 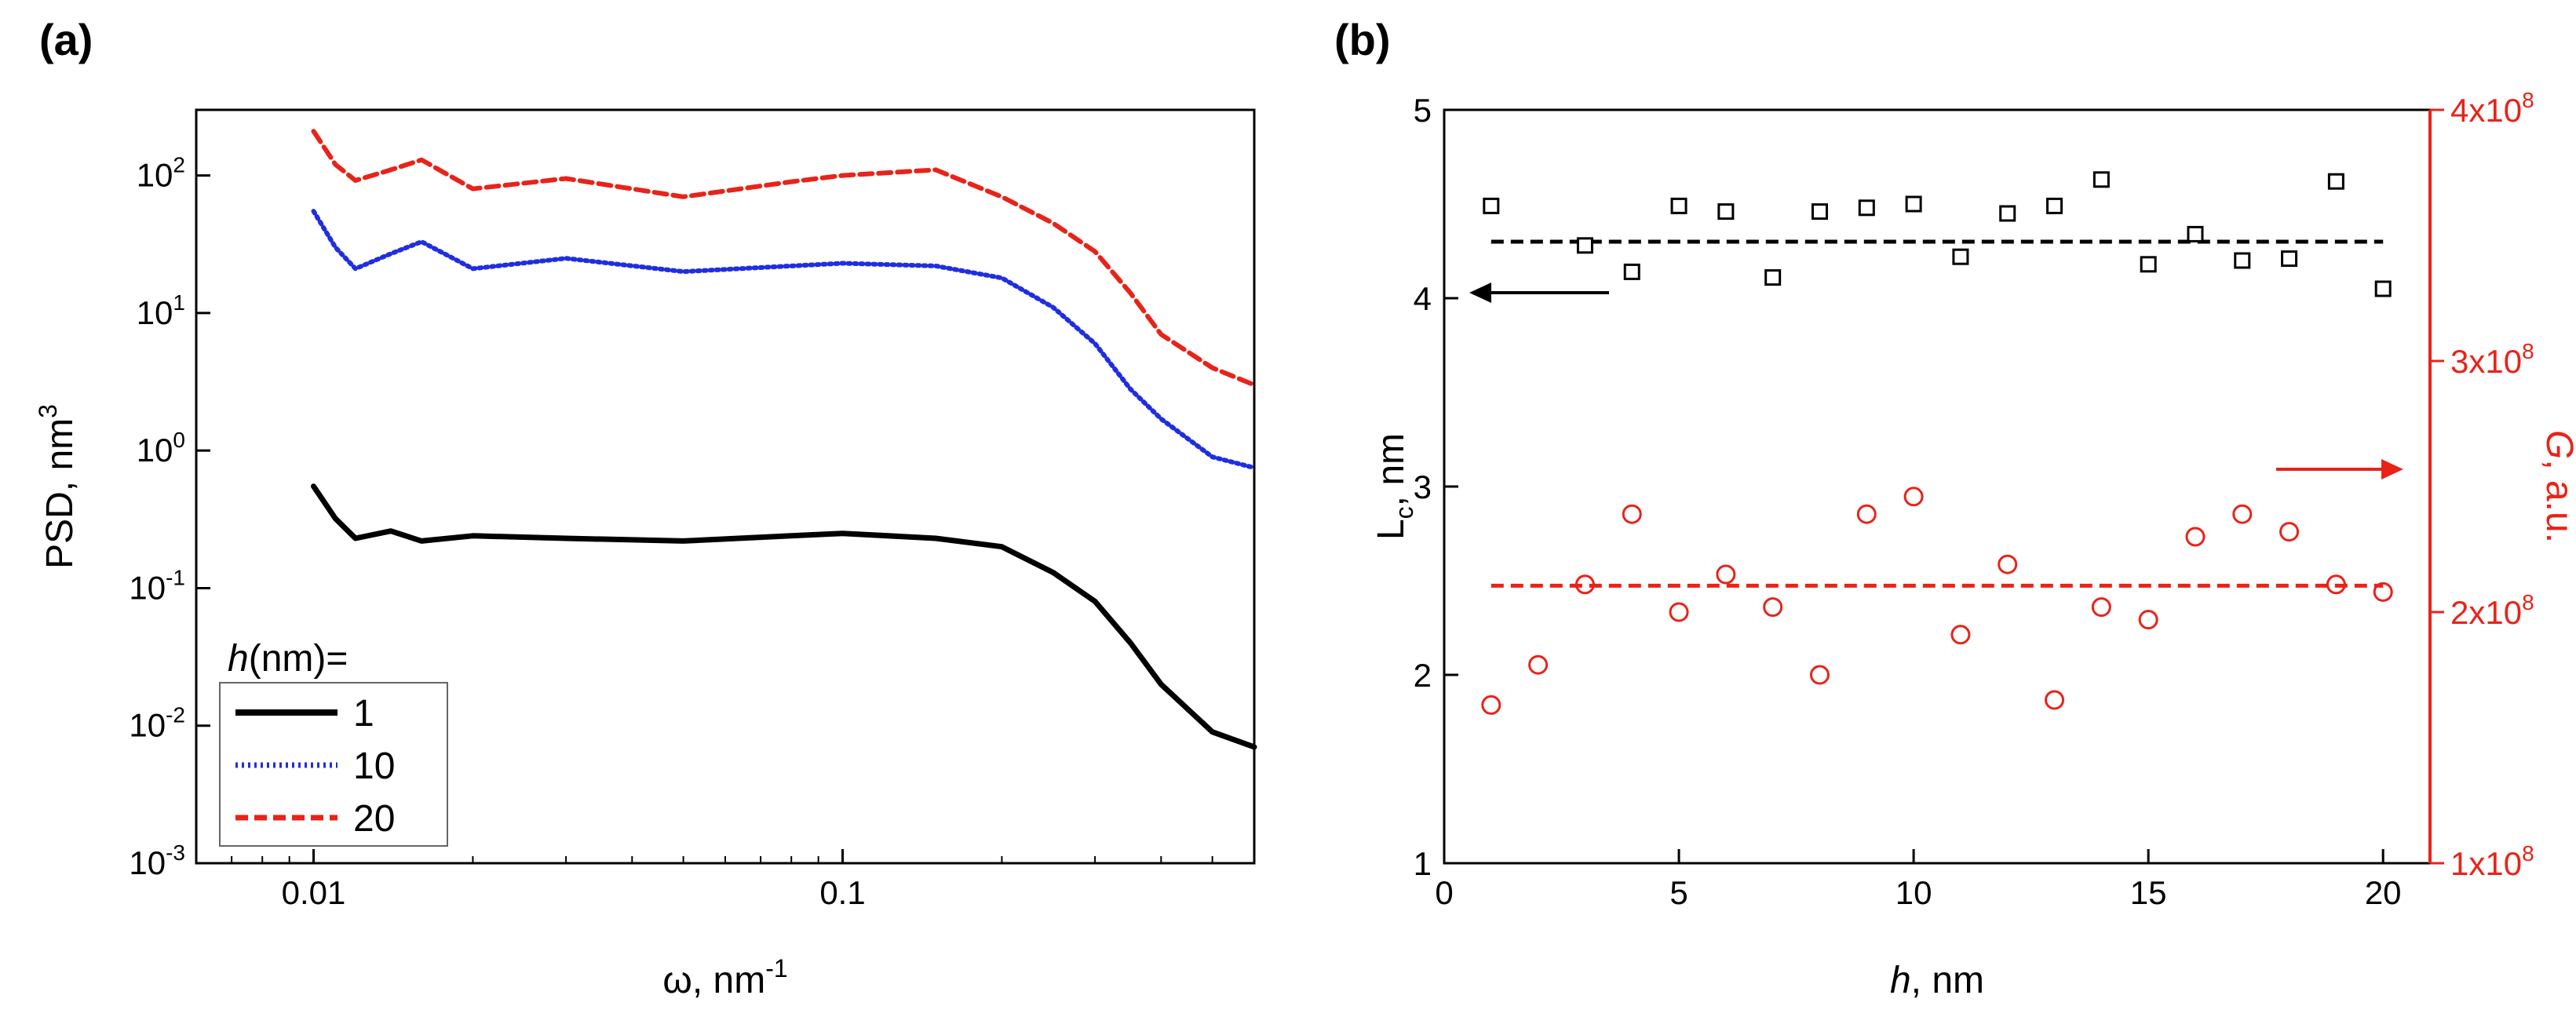 I want to click on panel-a-y-tick-label: 10⁰, so click(x=161, y=448).